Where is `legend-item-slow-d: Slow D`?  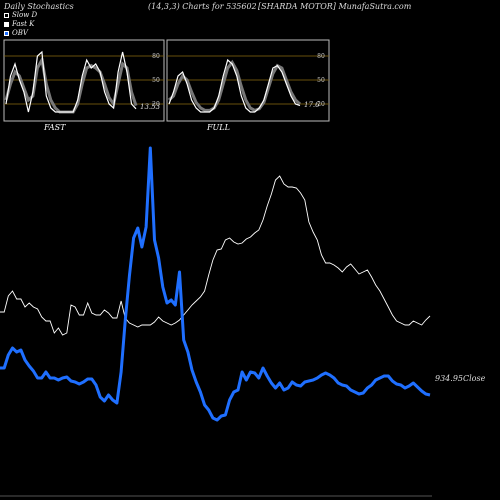 legend-item-slow-d: Slow D is located at coordinates (20, 15).